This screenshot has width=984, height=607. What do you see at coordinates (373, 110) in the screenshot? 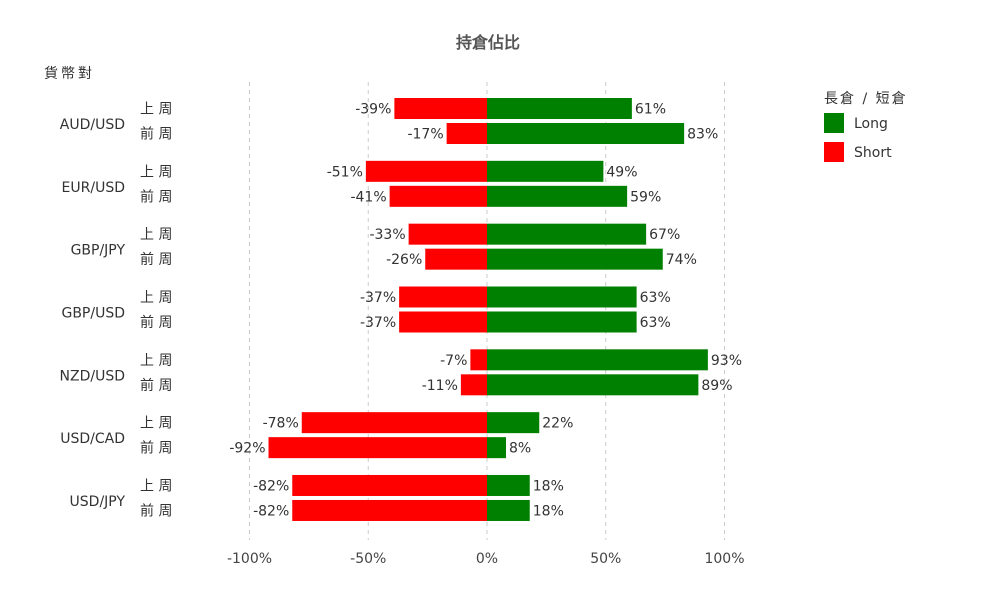
I see `short-value-label: -39%` at bounding box center [373, 110].